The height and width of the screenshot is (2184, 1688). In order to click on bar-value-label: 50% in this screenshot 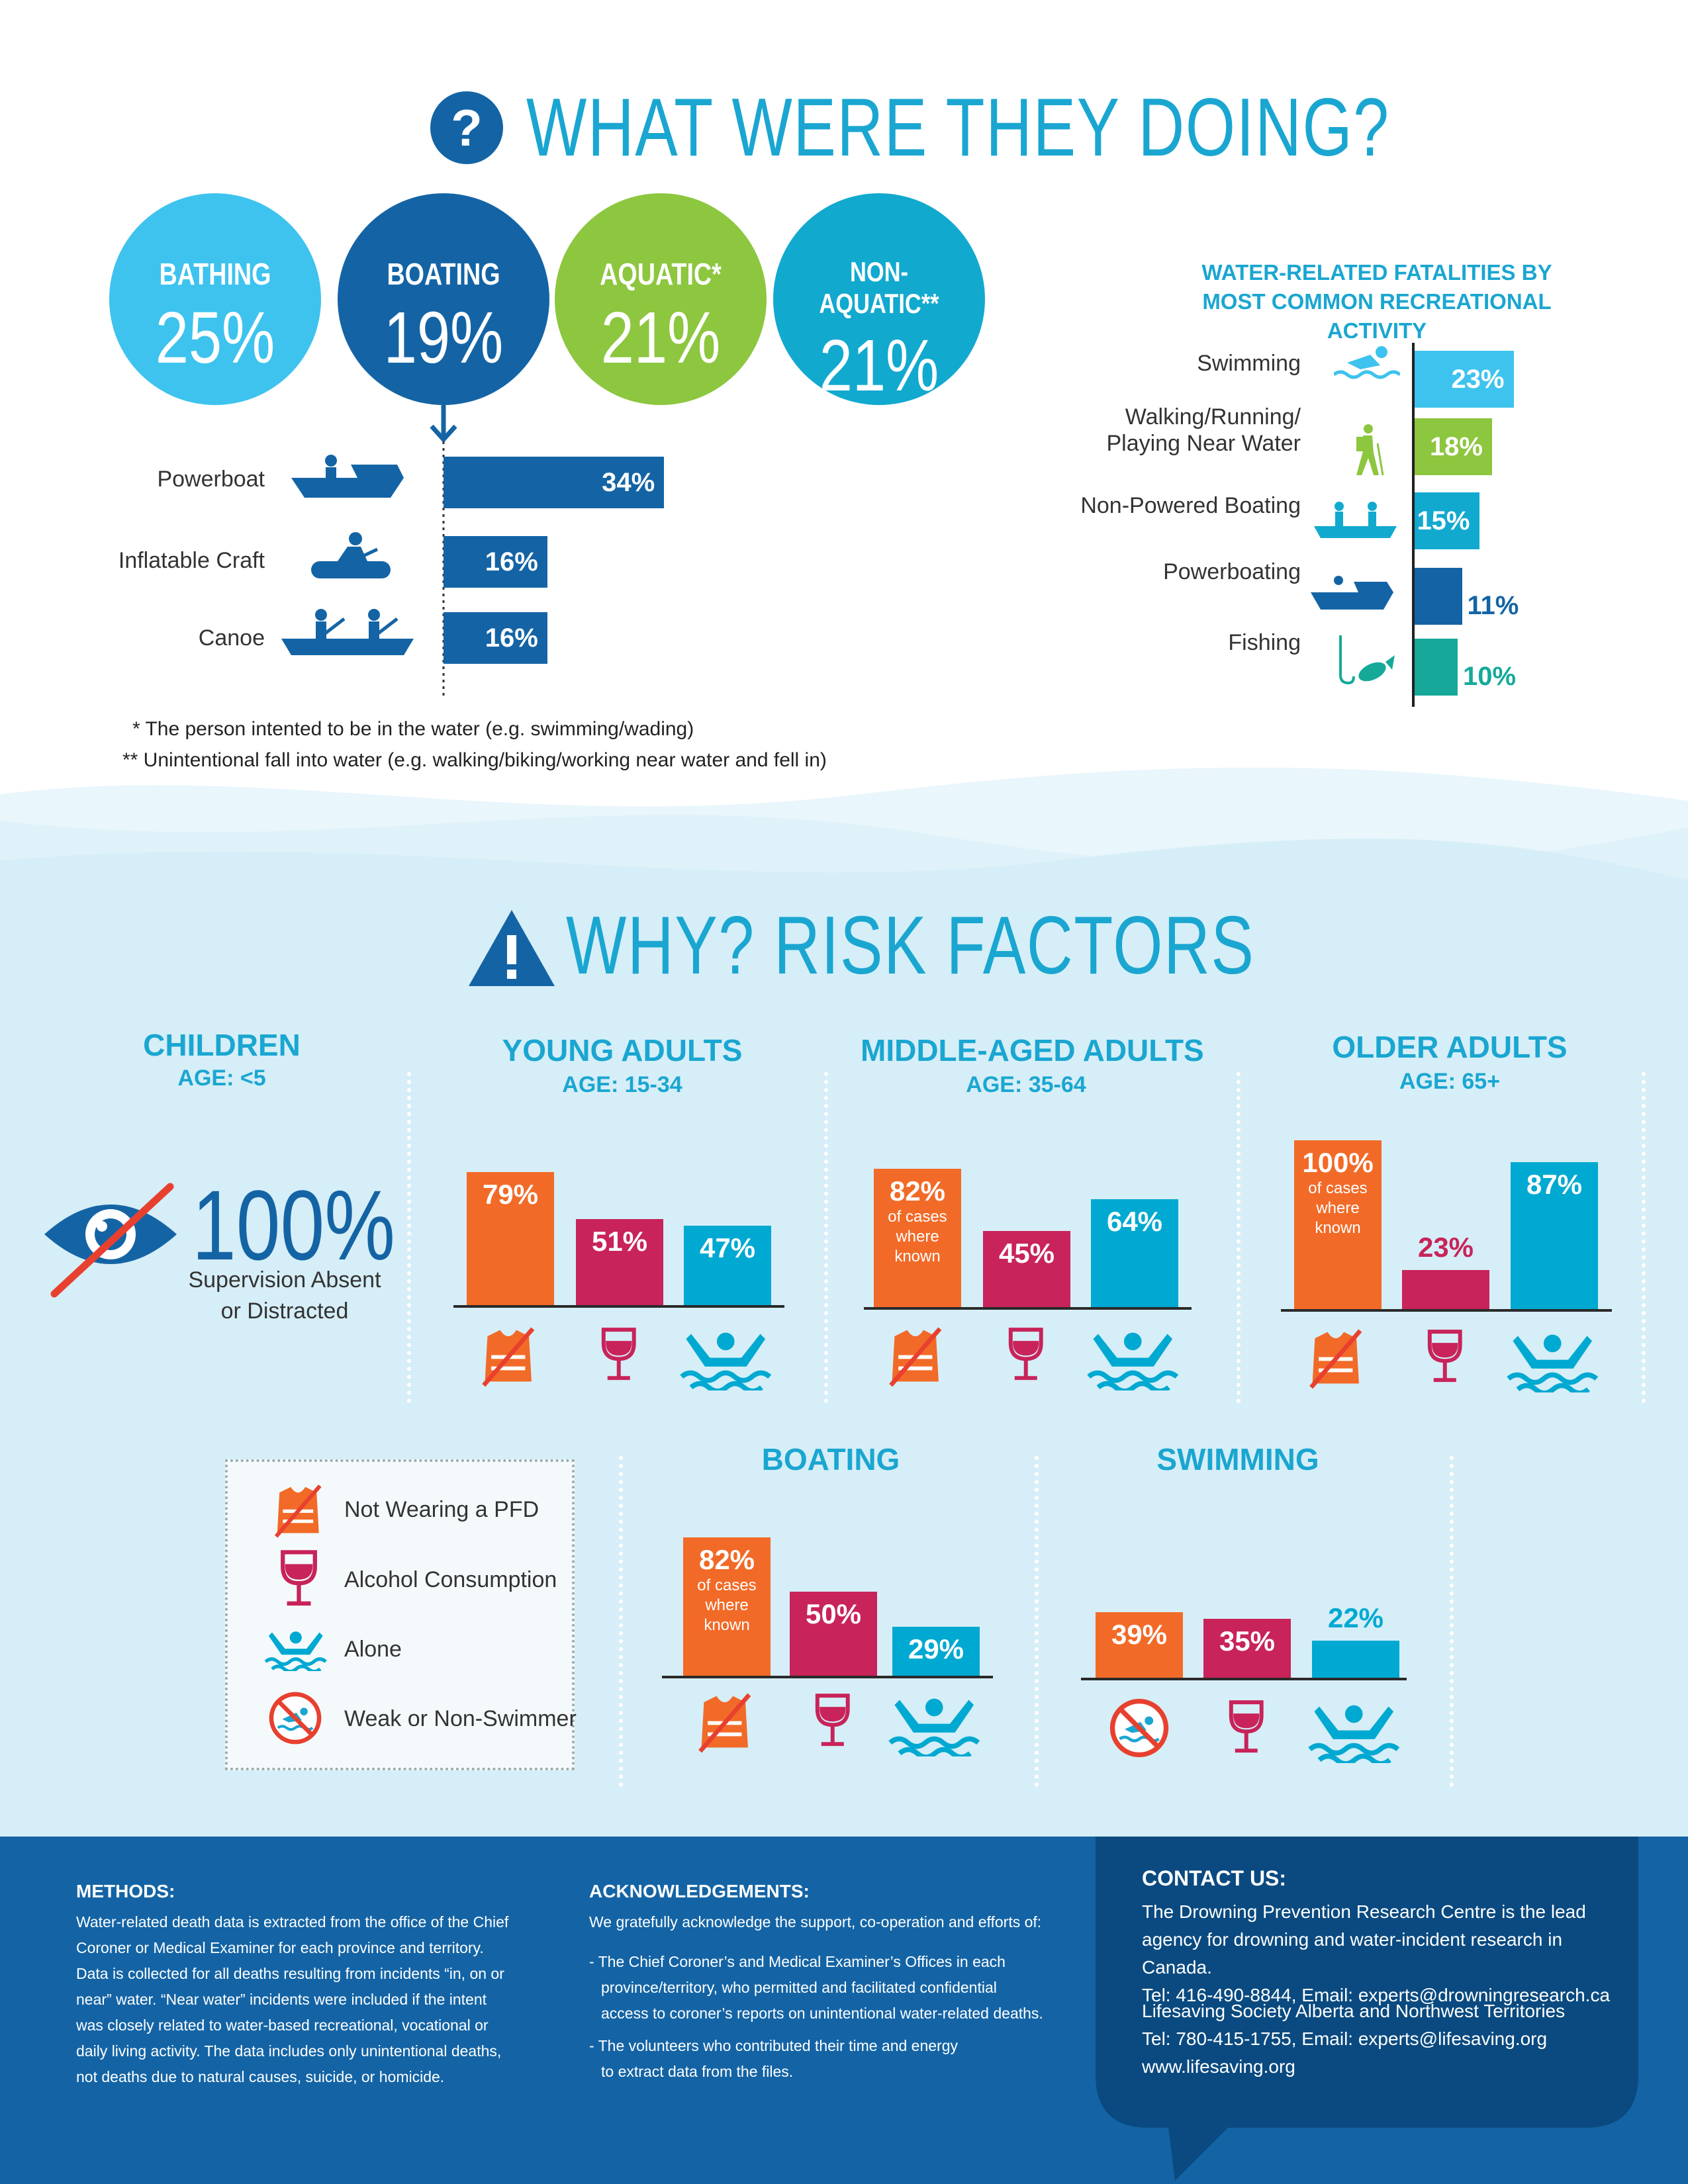, I will do `click(833, 1613)`.